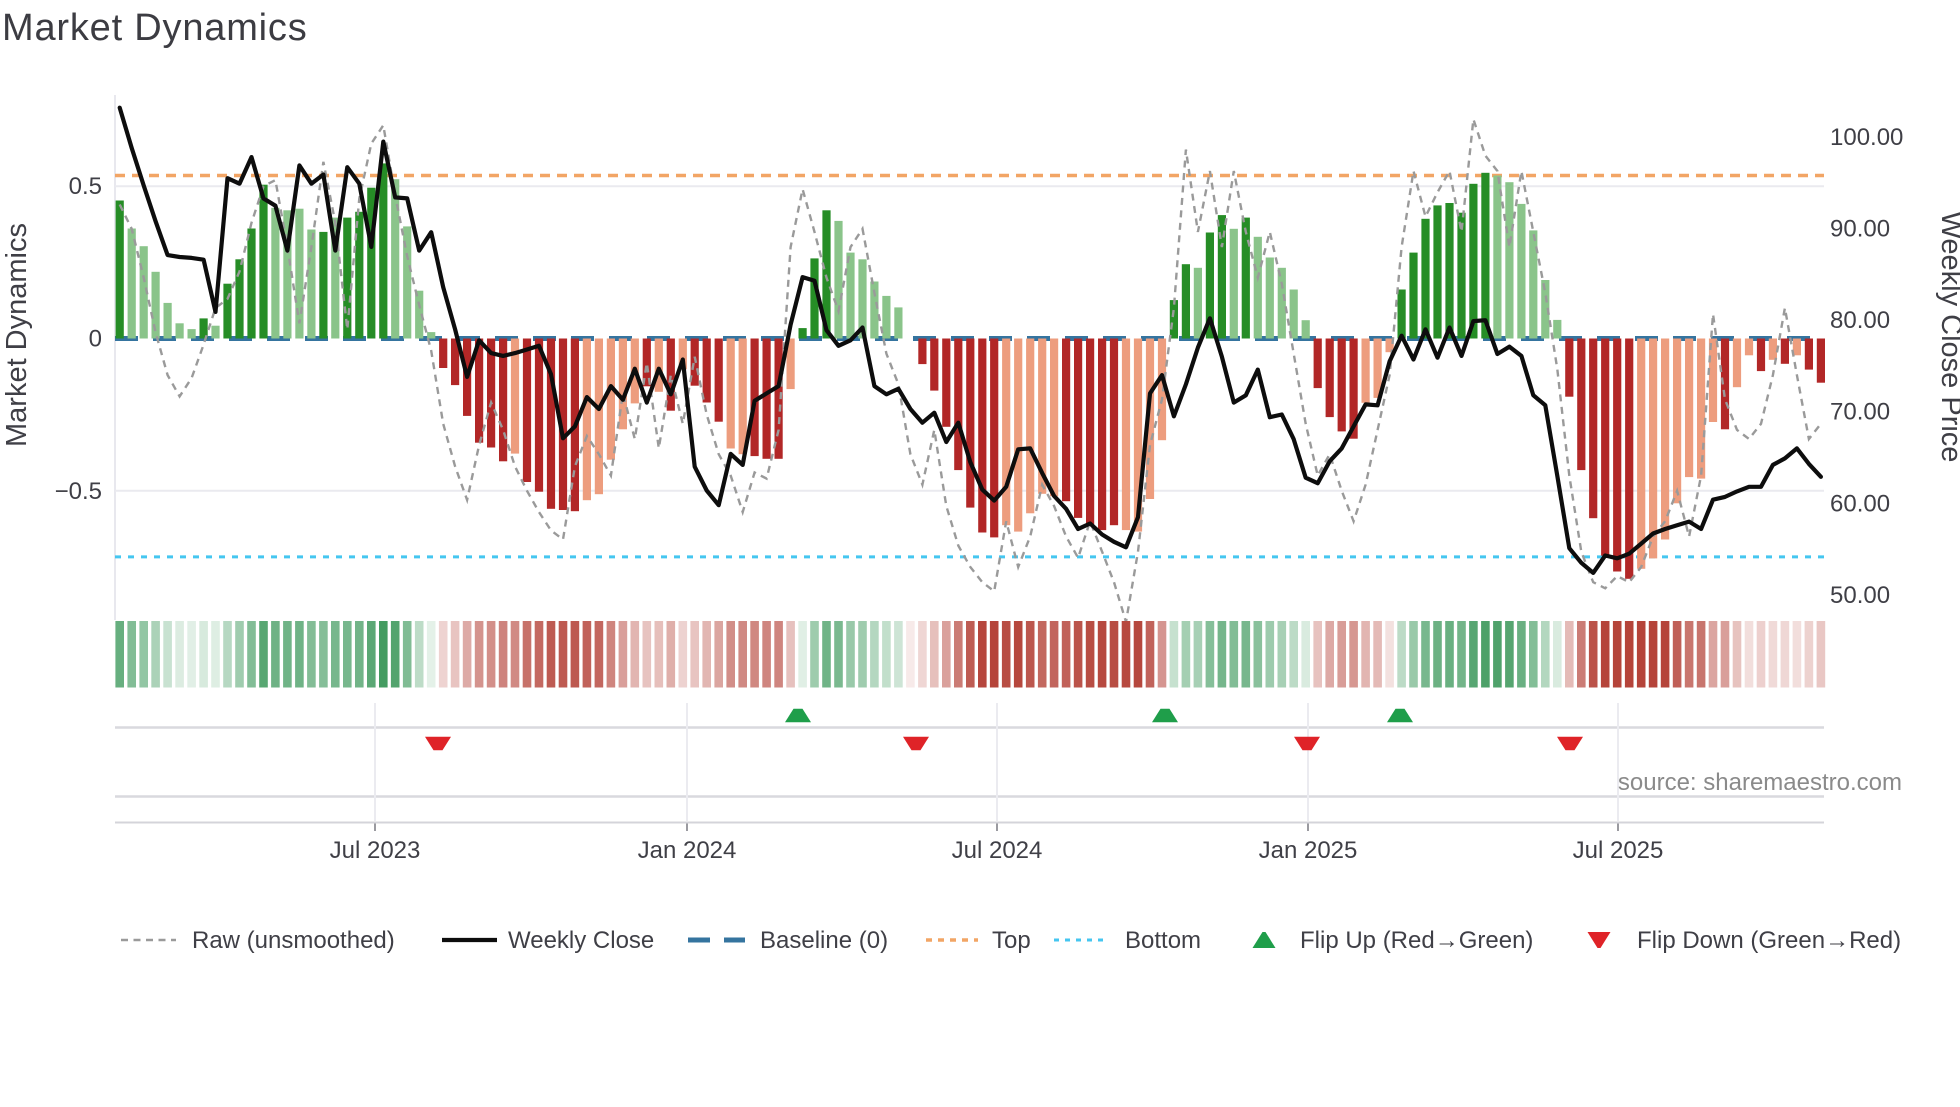 The image size is (1960, 1107). I want to click on svg-text: 0, so click(95, 339).